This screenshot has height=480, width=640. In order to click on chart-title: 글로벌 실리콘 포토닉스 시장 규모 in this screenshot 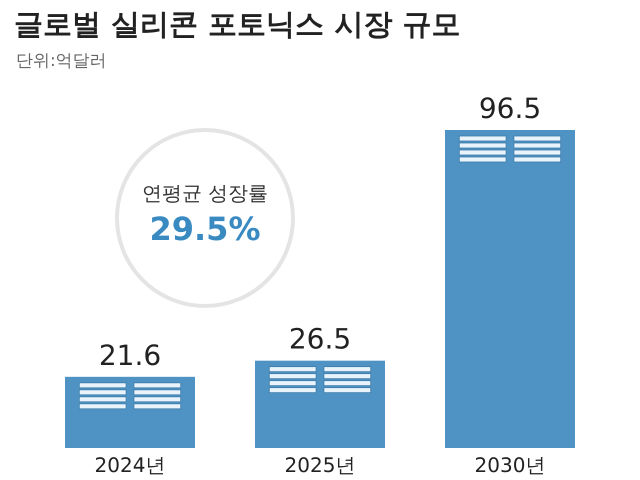, I will do `click(237, 24)`.